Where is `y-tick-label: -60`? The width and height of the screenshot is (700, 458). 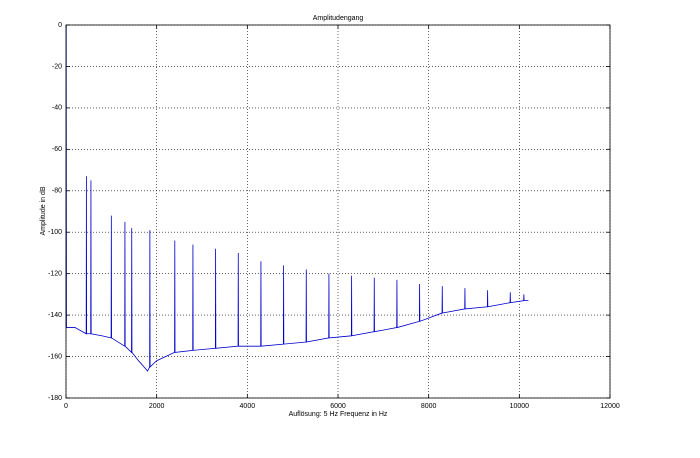 y-tick-label: -60 is located at coordinates (57, 149).